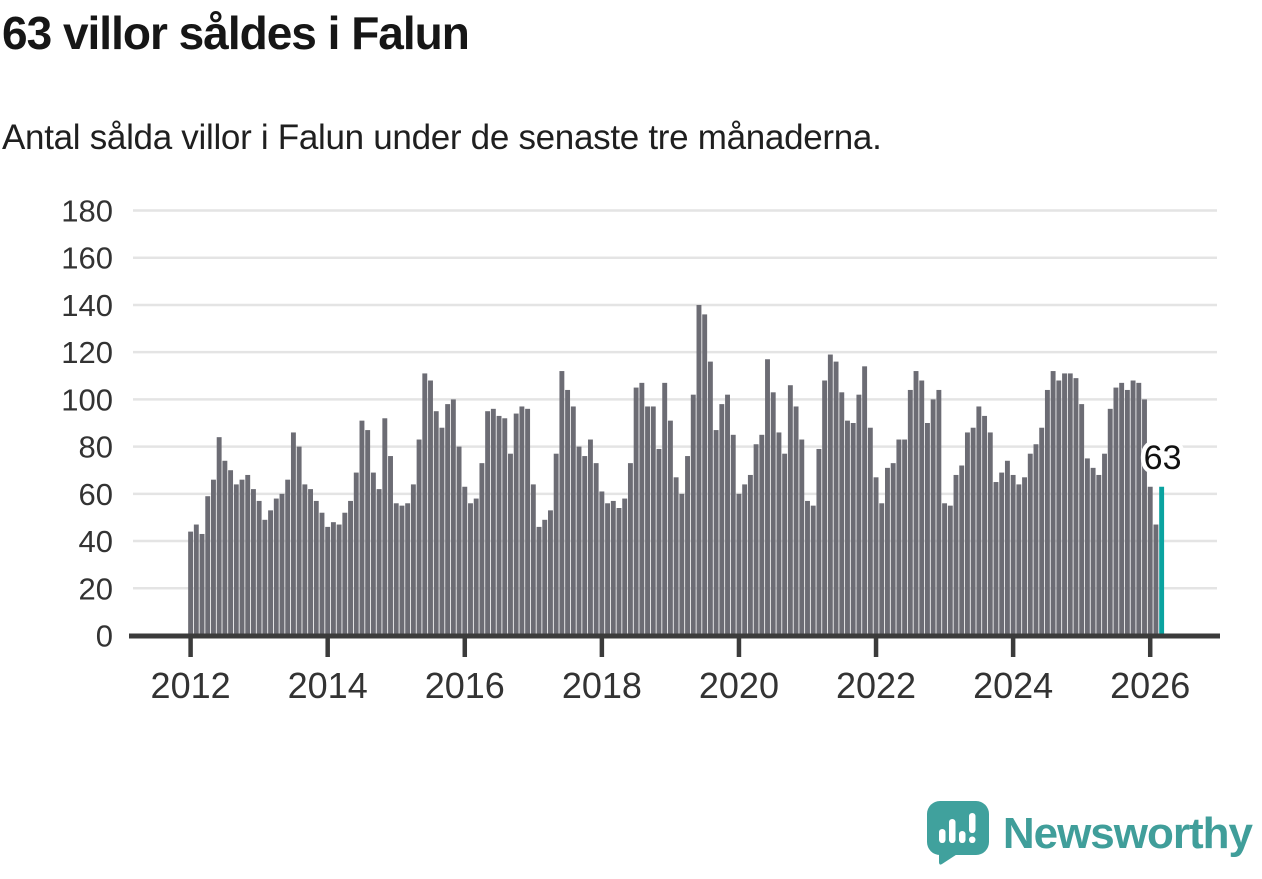 The height and width of the screenshot is (879, 1262). I want to click on y-tick-label: 180, so click(87, 211).